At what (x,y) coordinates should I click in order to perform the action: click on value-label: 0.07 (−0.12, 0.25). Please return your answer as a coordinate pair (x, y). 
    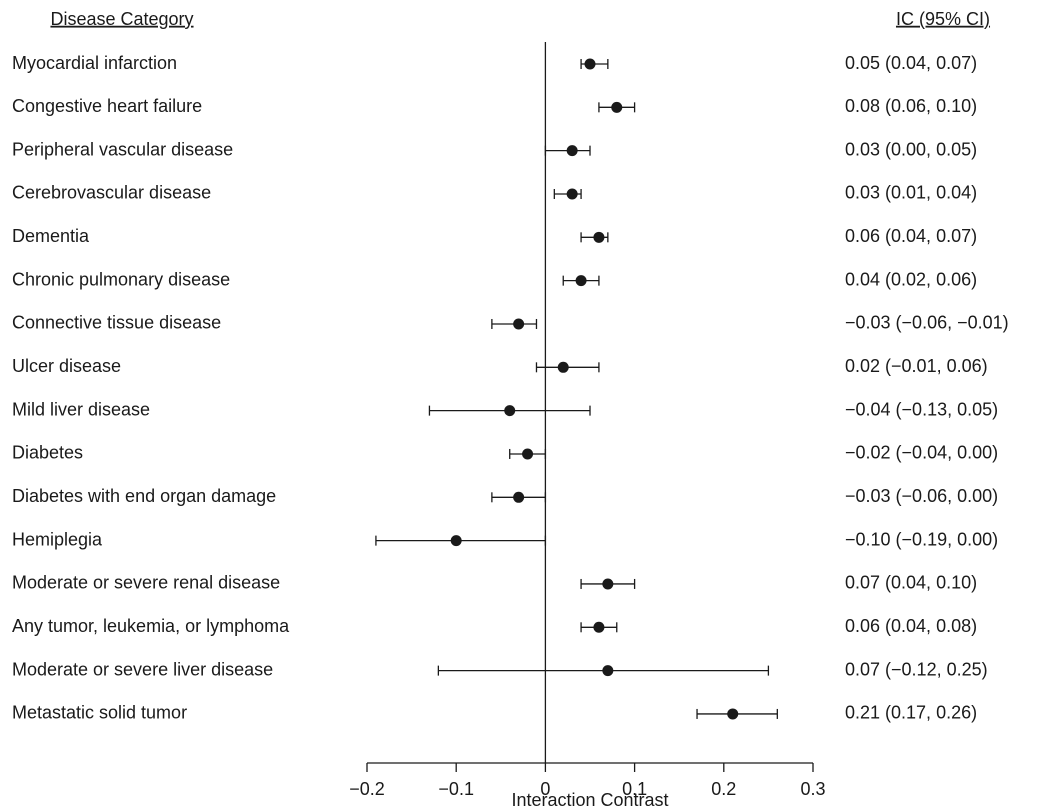
    Looking at the image, I should click on (916, 669).